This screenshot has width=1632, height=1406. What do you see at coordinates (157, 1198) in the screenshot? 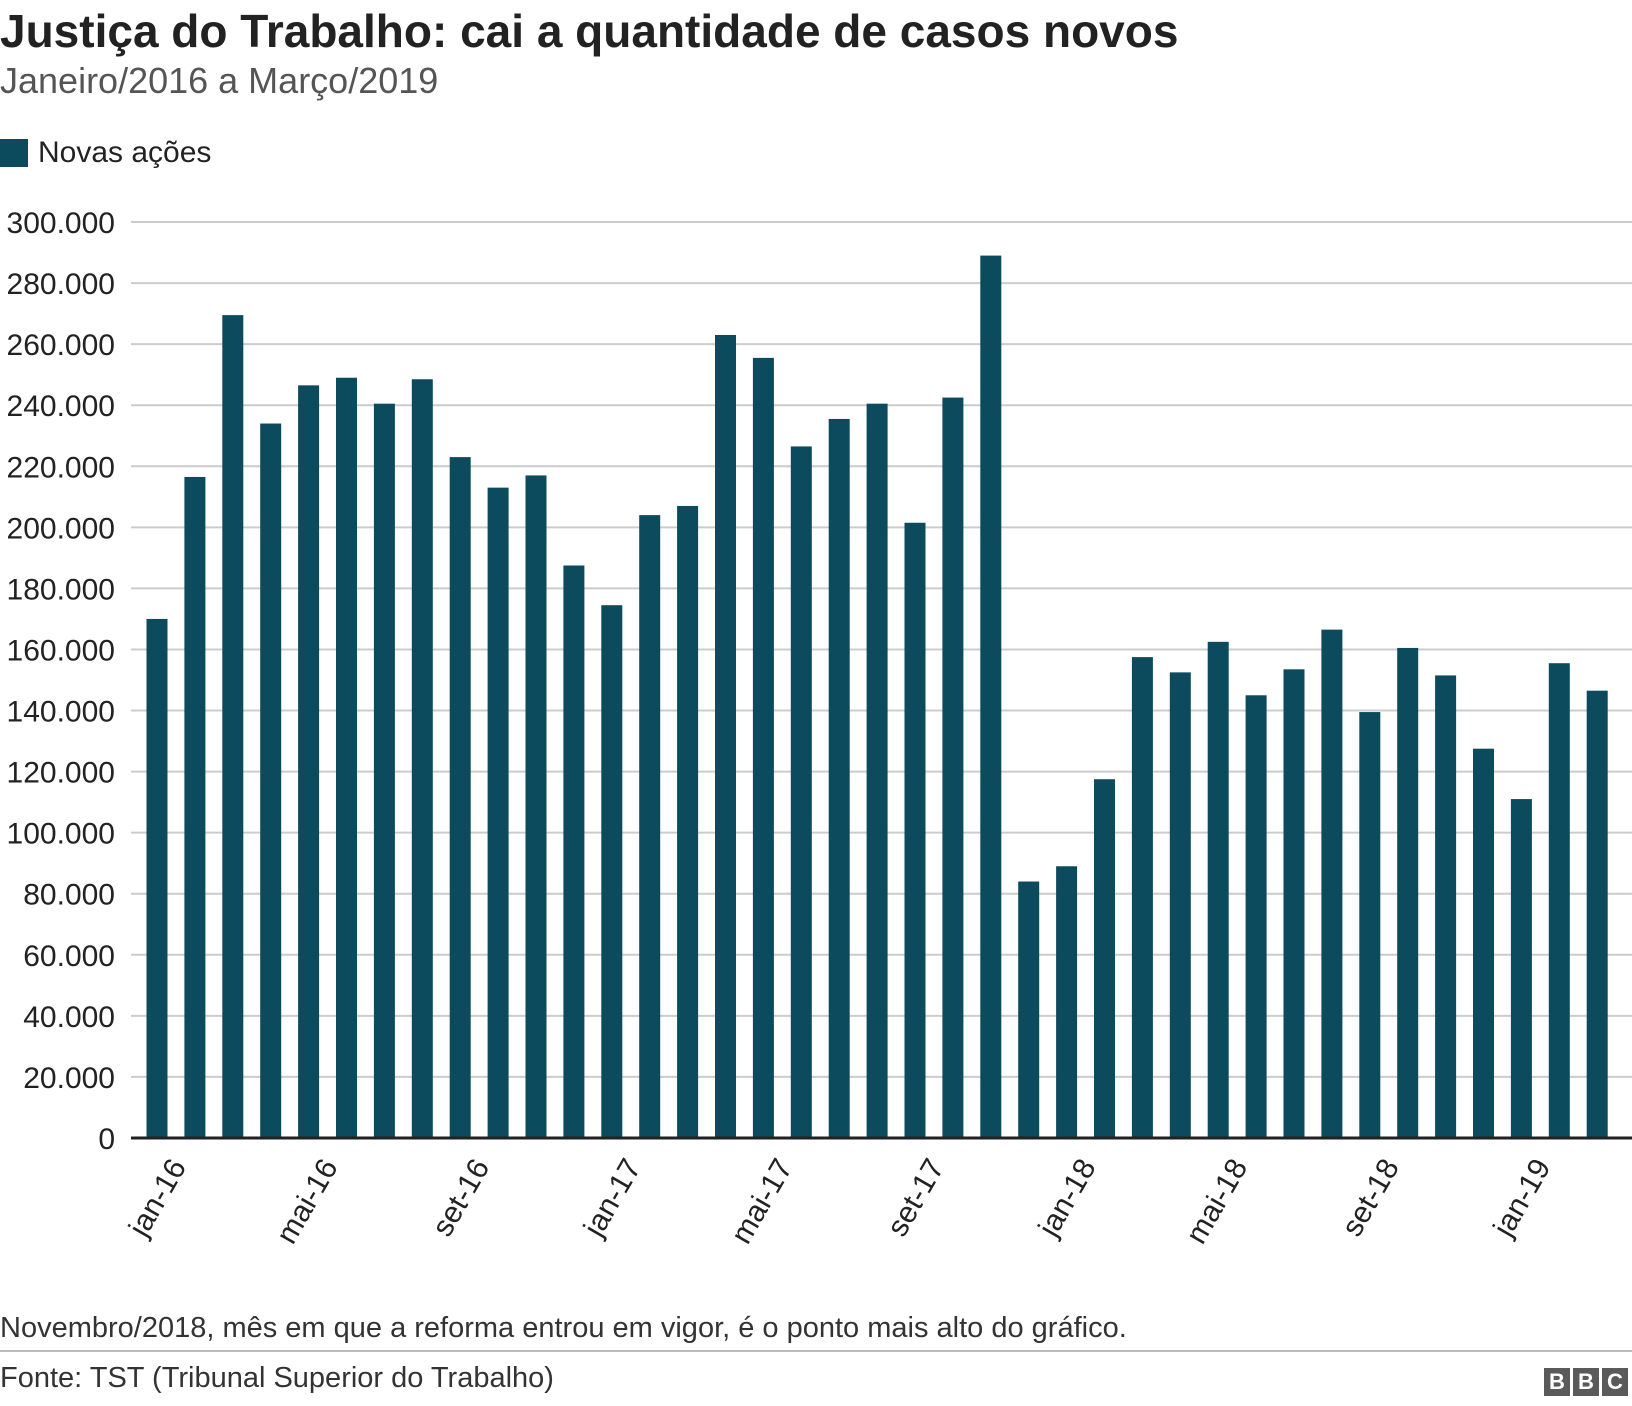
I see `x-tick-label: jan-16` at bounding box center [157, 1198].